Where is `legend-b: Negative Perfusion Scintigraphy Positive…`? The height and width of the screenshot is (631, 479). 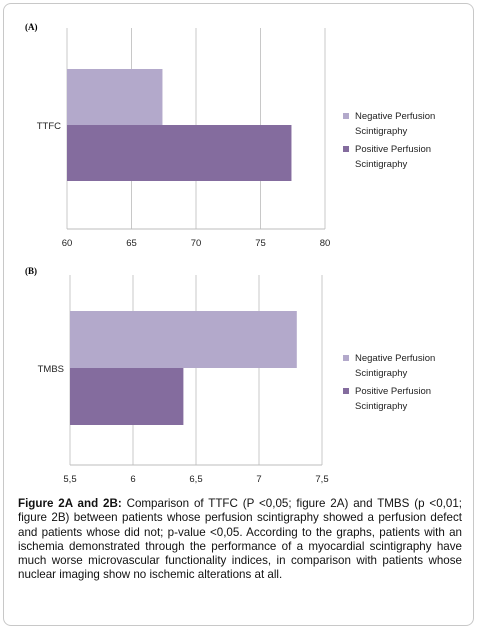
legend-b: Negative Perfusion Scintigraphy Positive… is located at coordinates (404, 384).